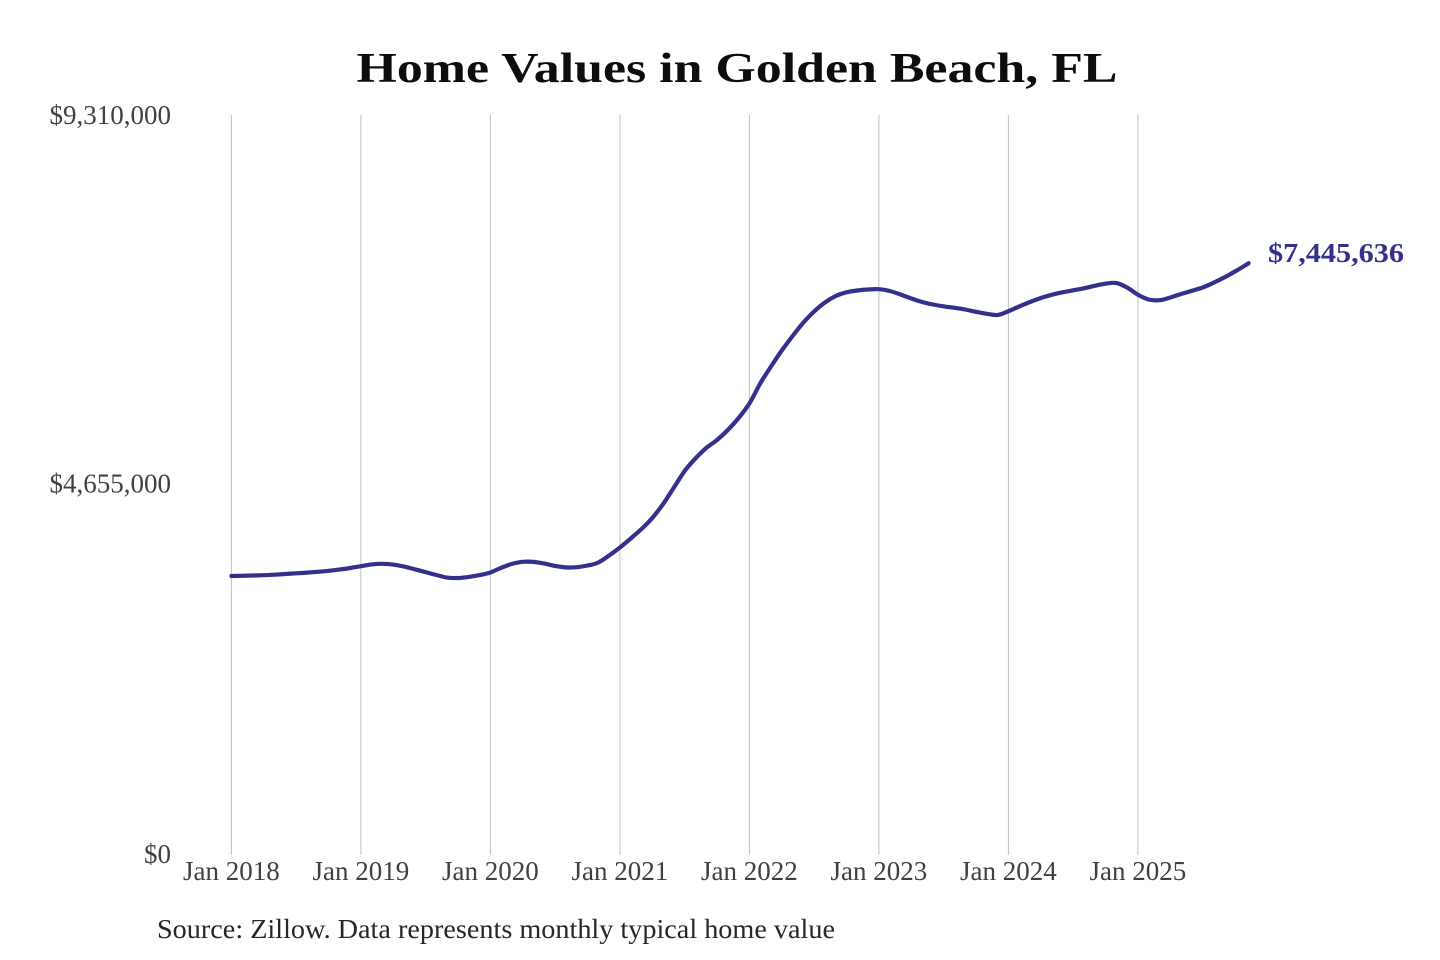  Describe the element at coordinates (879, 871) in the screenshot. I see `svg-text: Jan 2023` at that location.